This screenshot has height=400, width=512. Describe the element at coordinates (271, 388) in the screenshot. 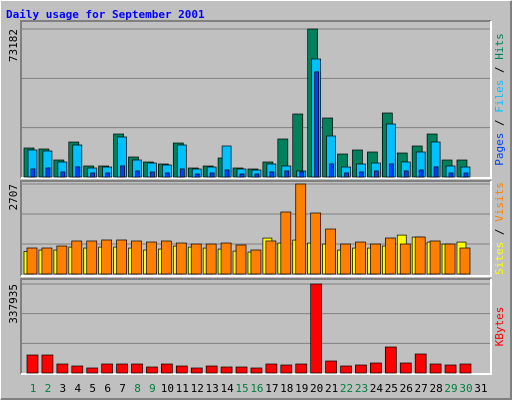

I see `x-tick-label: 17` at that location.